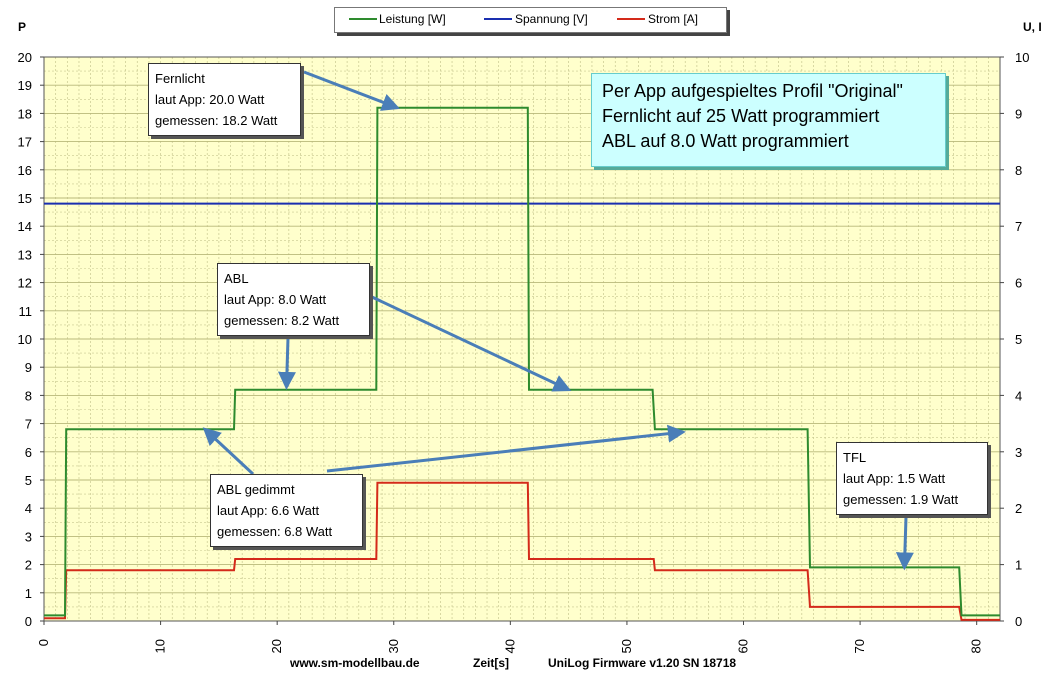 The height and width of the screenshot is (680, 1054). I want to click on y-left-tick-label: 1, so click(28, 593).